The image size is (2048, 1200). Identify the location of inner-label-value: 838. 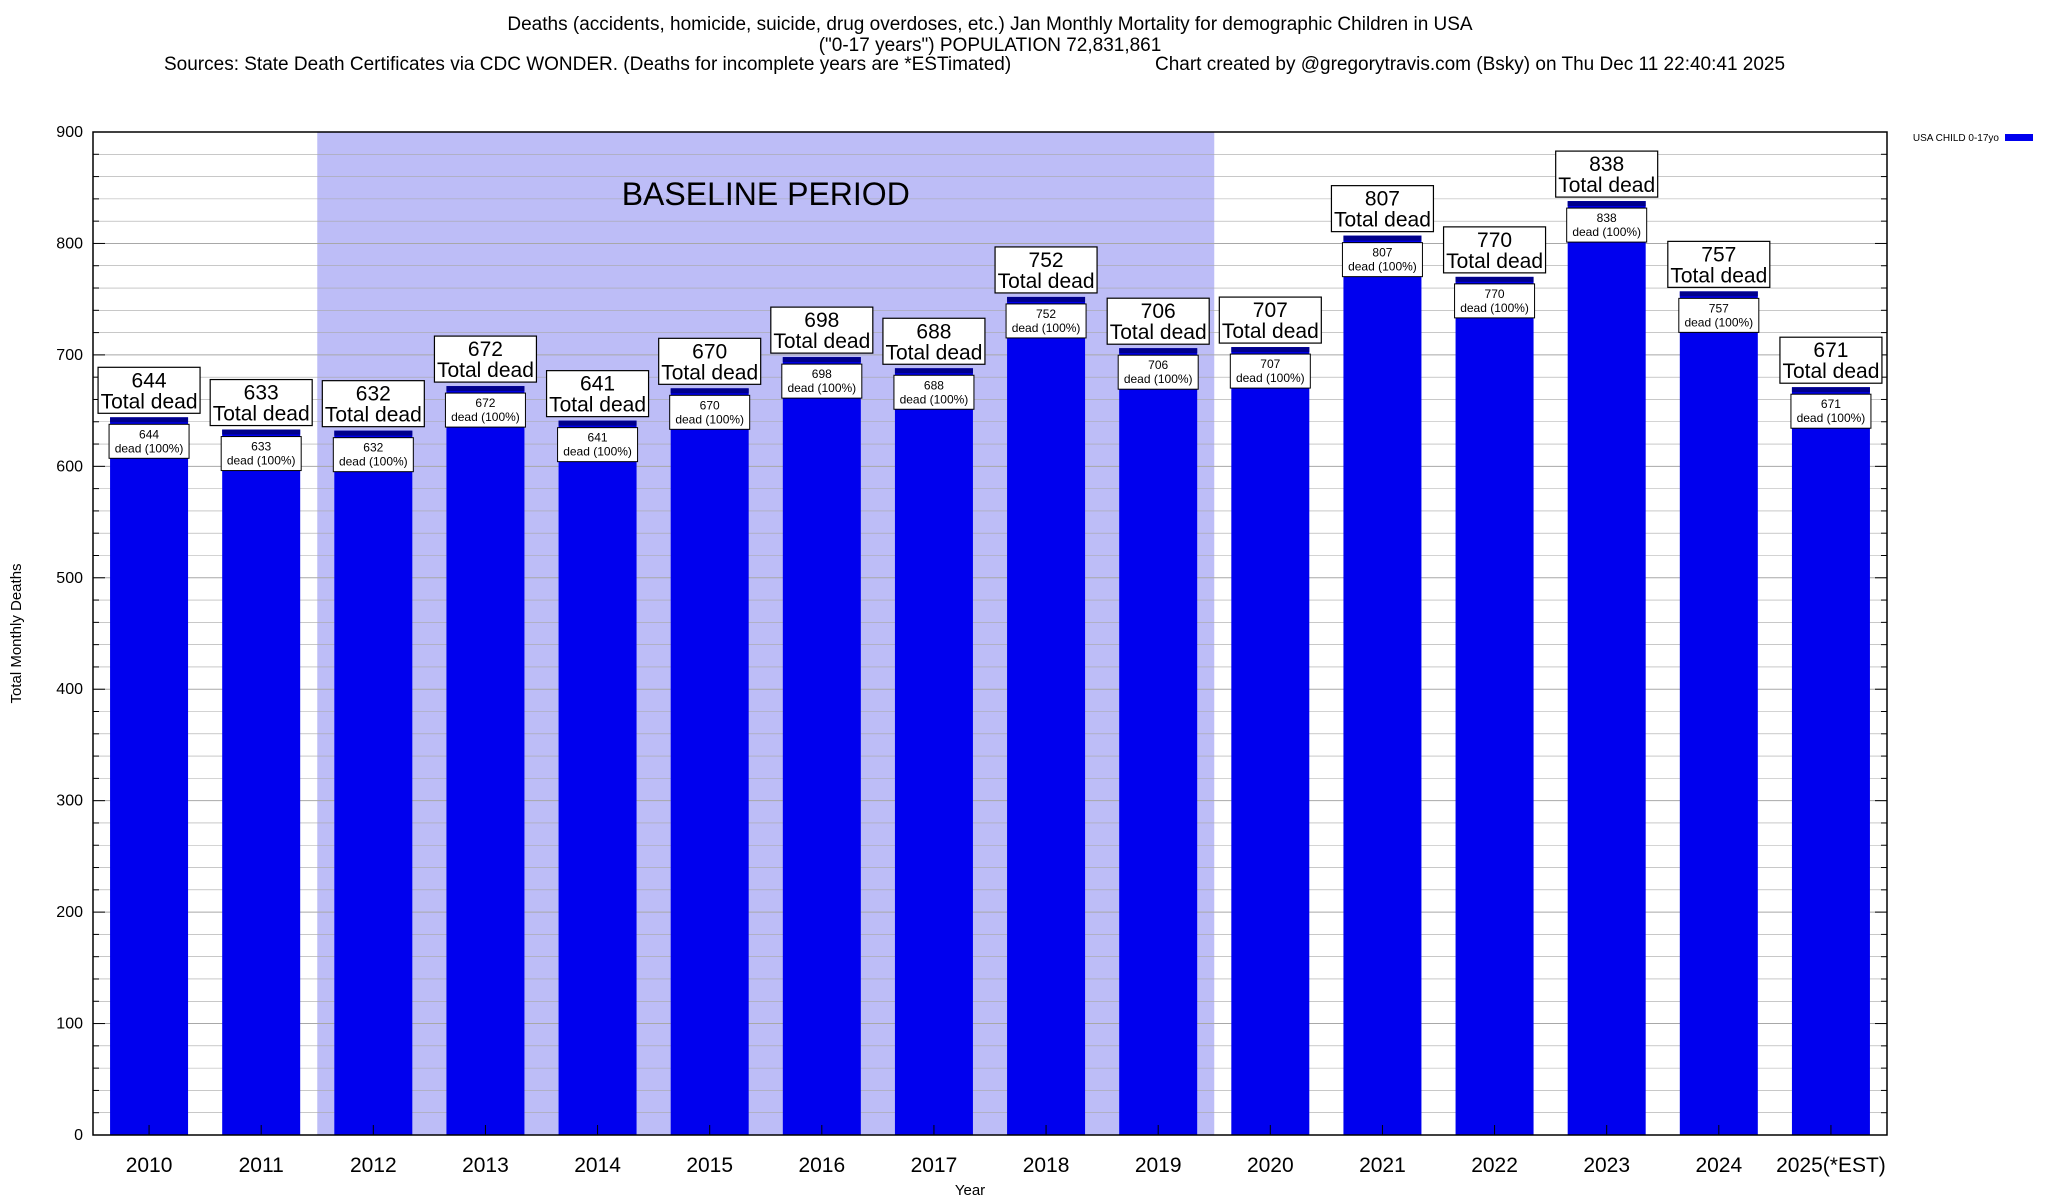
(1607, 218).